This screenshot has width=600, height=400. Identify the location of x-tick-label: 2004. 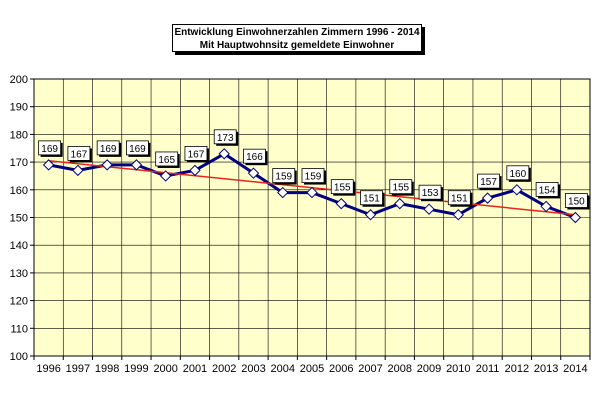
(282, 369).